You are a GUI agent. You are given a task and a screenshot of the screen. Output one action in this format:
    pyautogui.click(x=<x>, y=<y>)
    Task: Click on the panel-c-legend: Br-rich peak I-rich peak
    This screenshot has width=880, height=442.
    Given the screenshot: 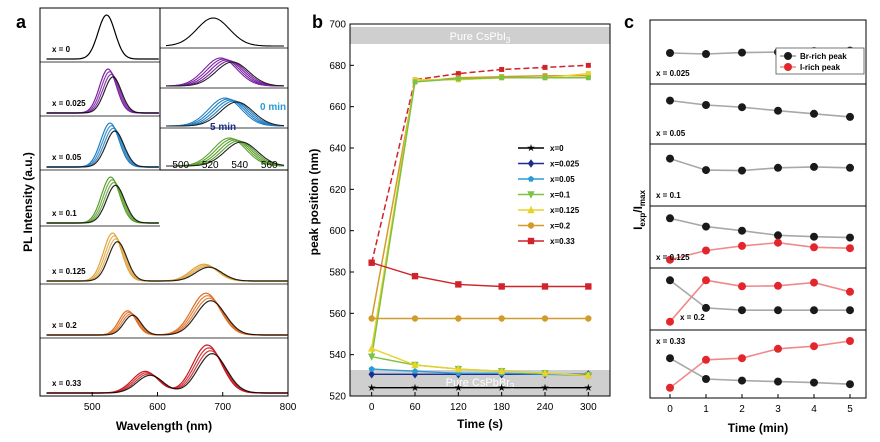 What is the action you would take?
    pyautogui.click(x=820, y=61)
    